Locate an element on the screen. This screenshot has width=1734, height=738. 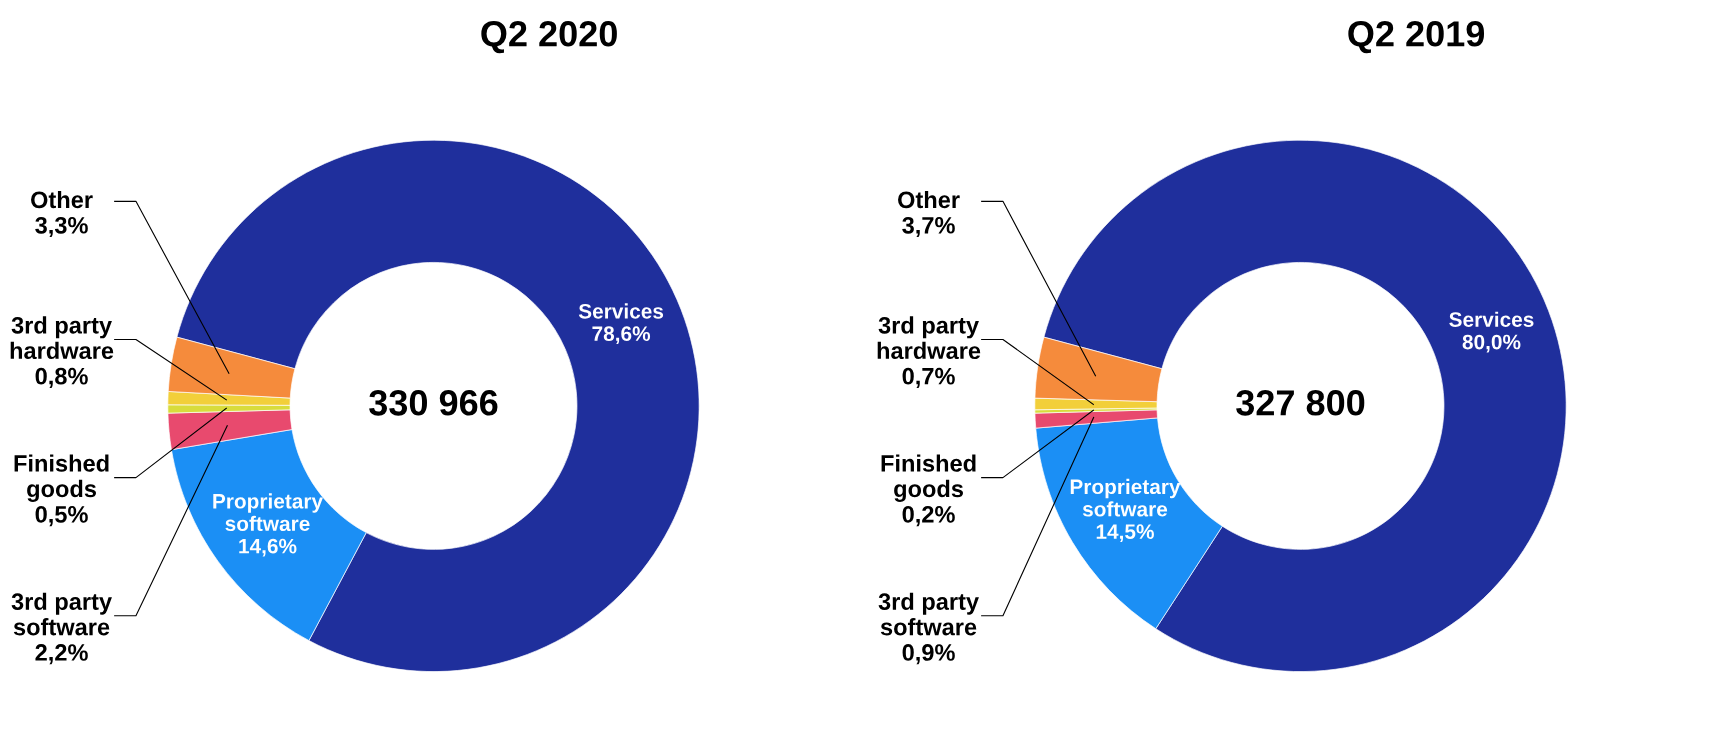
data-label: 3,7% is located at coordinates (928, 227).